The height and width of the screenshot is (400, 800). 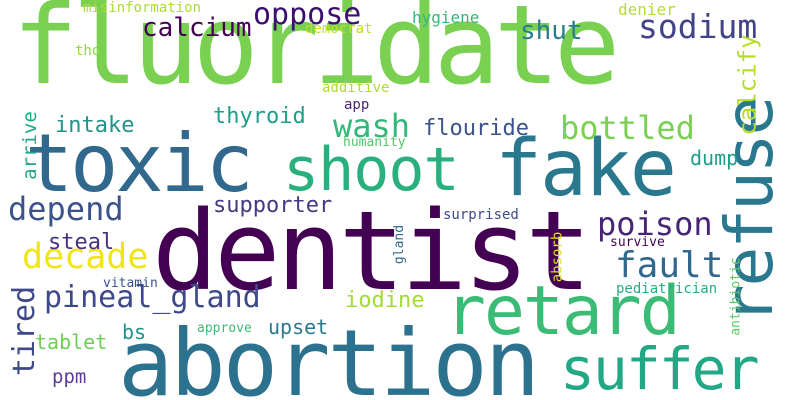 What do you see at coordinates (476, 128) in the screenshot?
I see `word: flouride` at bounding box center [476, 128].